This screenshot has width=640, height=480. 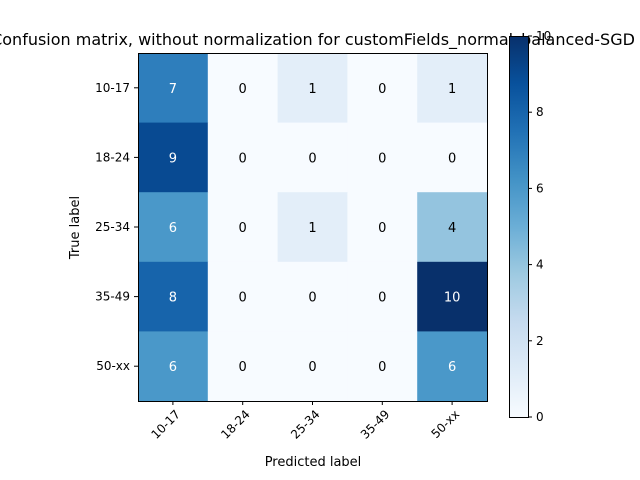 I want to click on colorbar-tick-label: 6, so click(x=540, y=188).